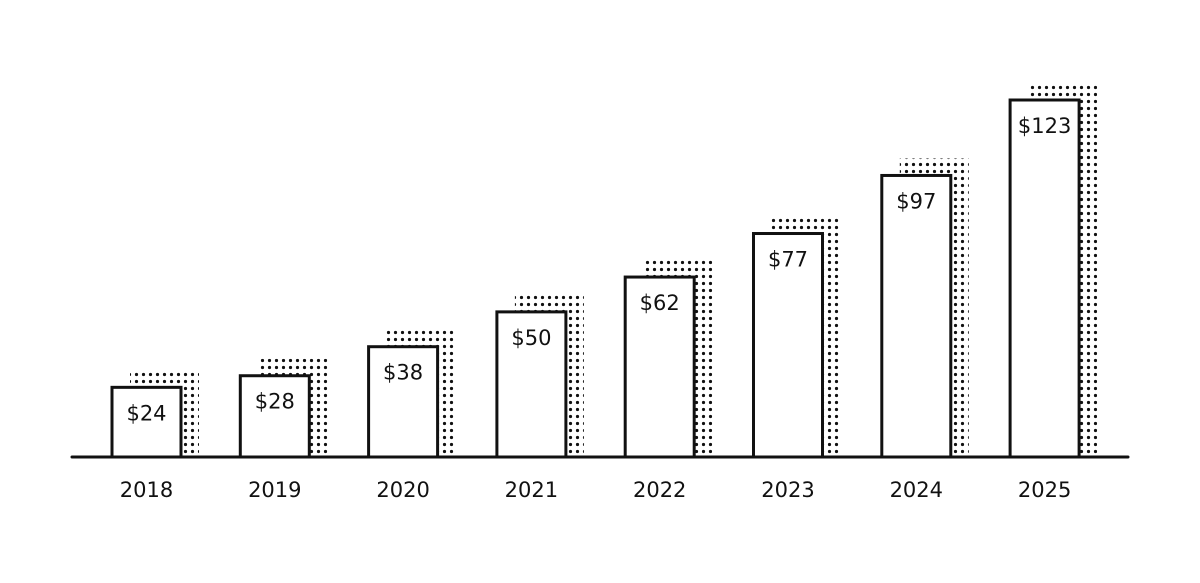 The width and height of the screenshot is (1200, 583). Describe the element at coordinates (402, 490) in the screenshot. I see `tick-label-2020: 2020` at that location.